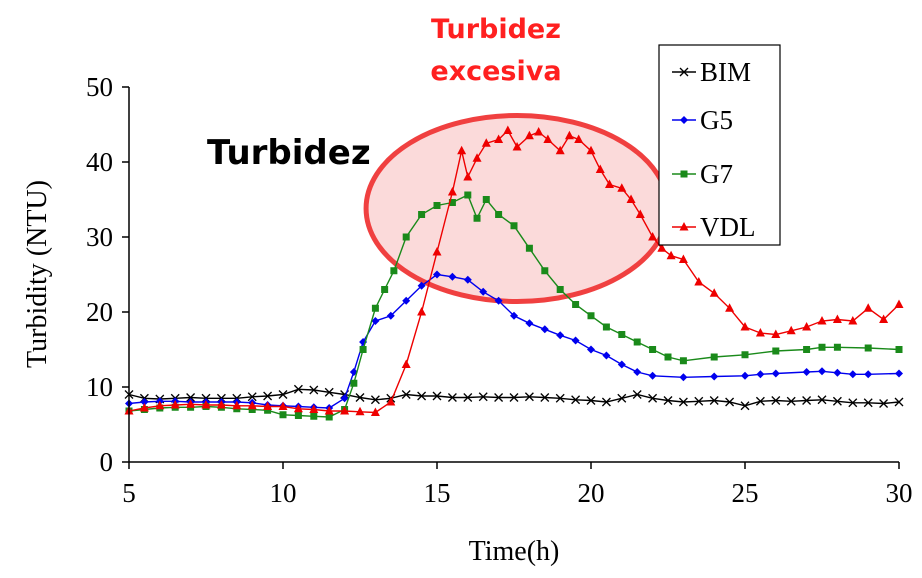  I want to click on y-tick-label: 20, so click(99, 312).